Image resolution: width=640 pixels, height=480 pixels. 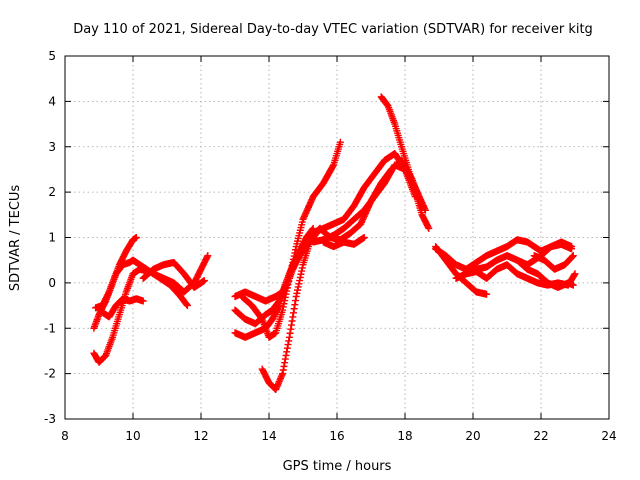 What do you see at coordinates (540, 436) in the screenshot?
I see `x-tick-label: 22` at bounding box center [540, 436].